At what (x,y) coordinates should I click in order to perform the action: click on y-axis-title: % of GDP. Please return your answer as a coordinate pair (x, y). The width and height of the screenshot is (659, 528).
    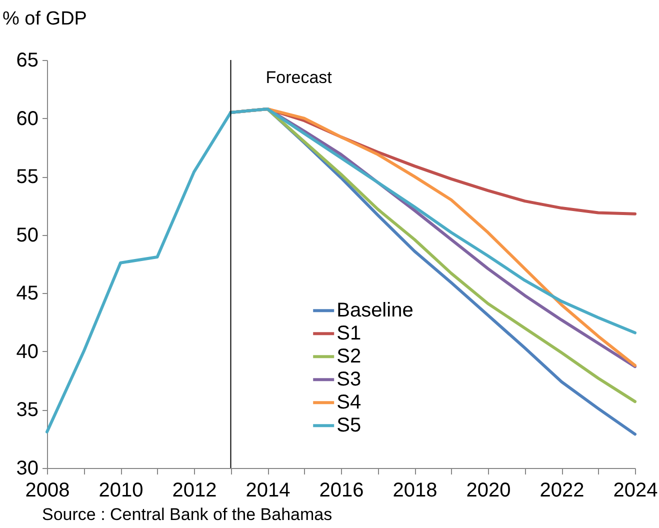
    Looking at the image, I should click on (44, 19).